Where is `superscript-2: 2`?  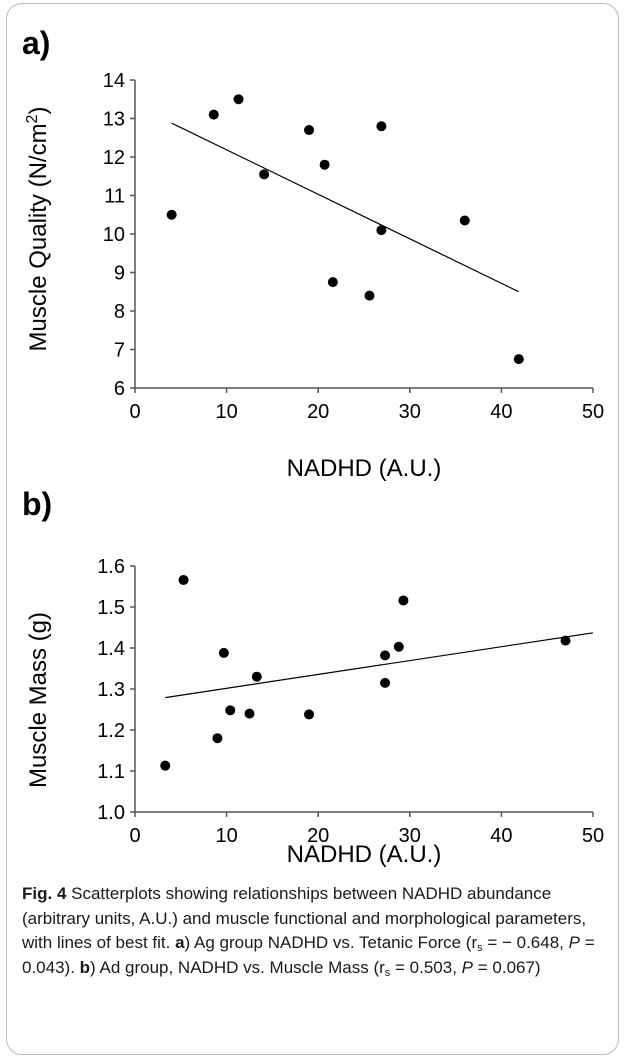
superscript-2: 2 is located at coordinates (32, 118).